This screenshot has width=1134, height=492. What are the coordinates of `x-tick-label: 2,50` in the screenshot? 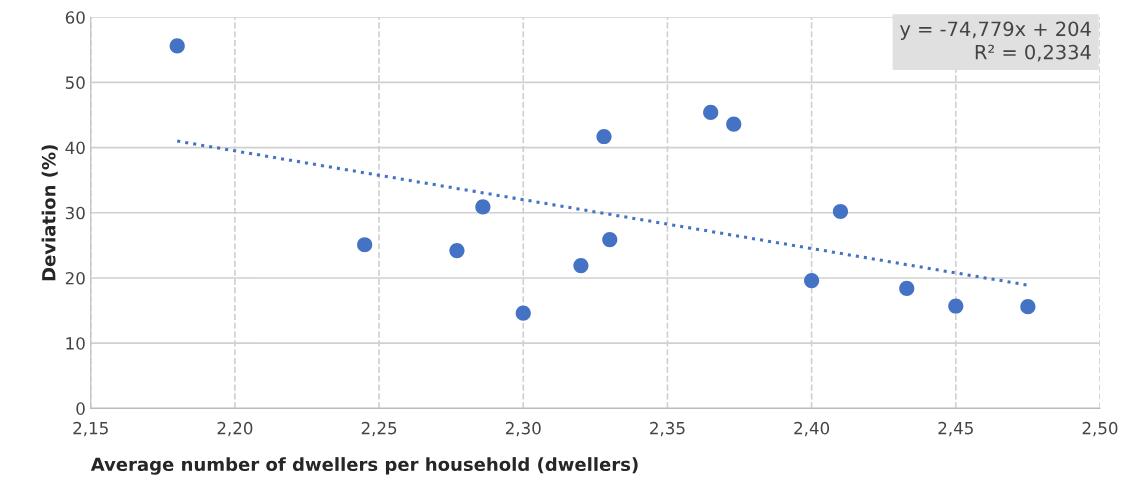 It's located at (1100, 429).